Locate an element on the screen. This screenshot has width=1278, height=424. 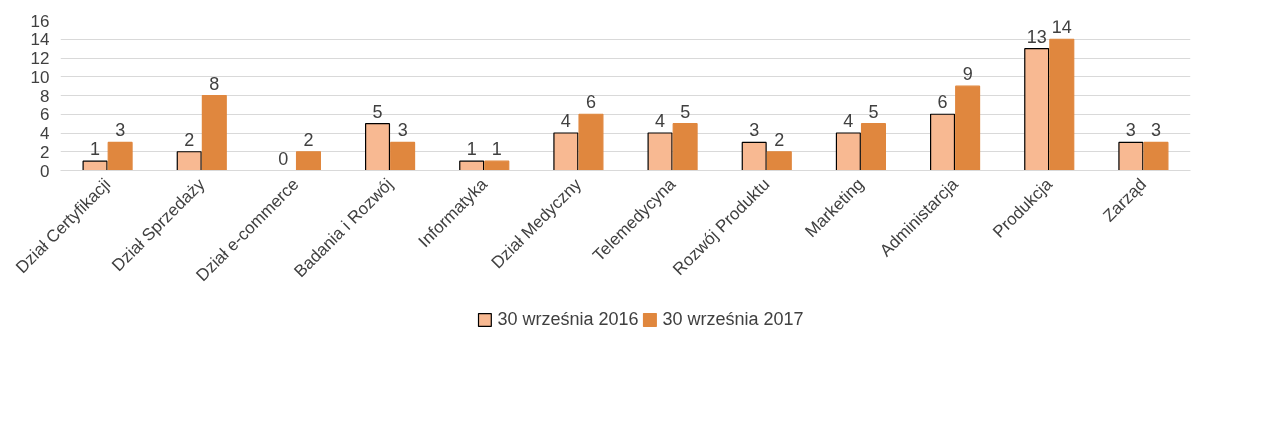
data-label: 14 is located at coordinates (1061, 27).